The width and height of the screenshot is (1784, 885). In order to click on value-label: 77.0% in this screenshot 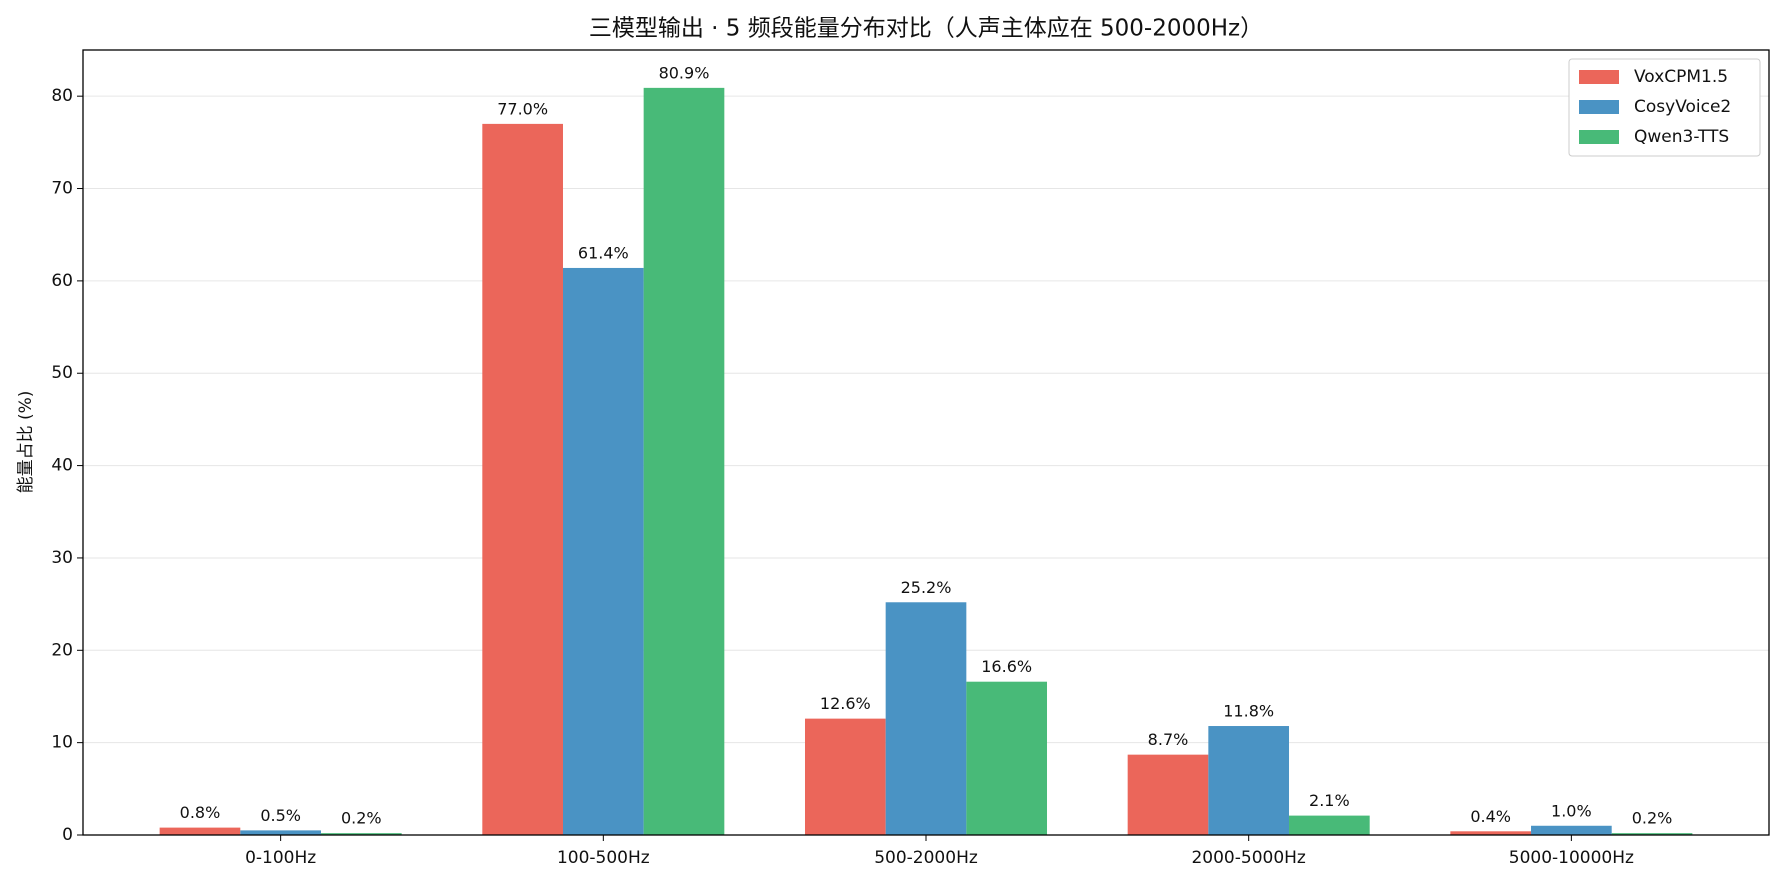, I will do `click(522, 108)`.